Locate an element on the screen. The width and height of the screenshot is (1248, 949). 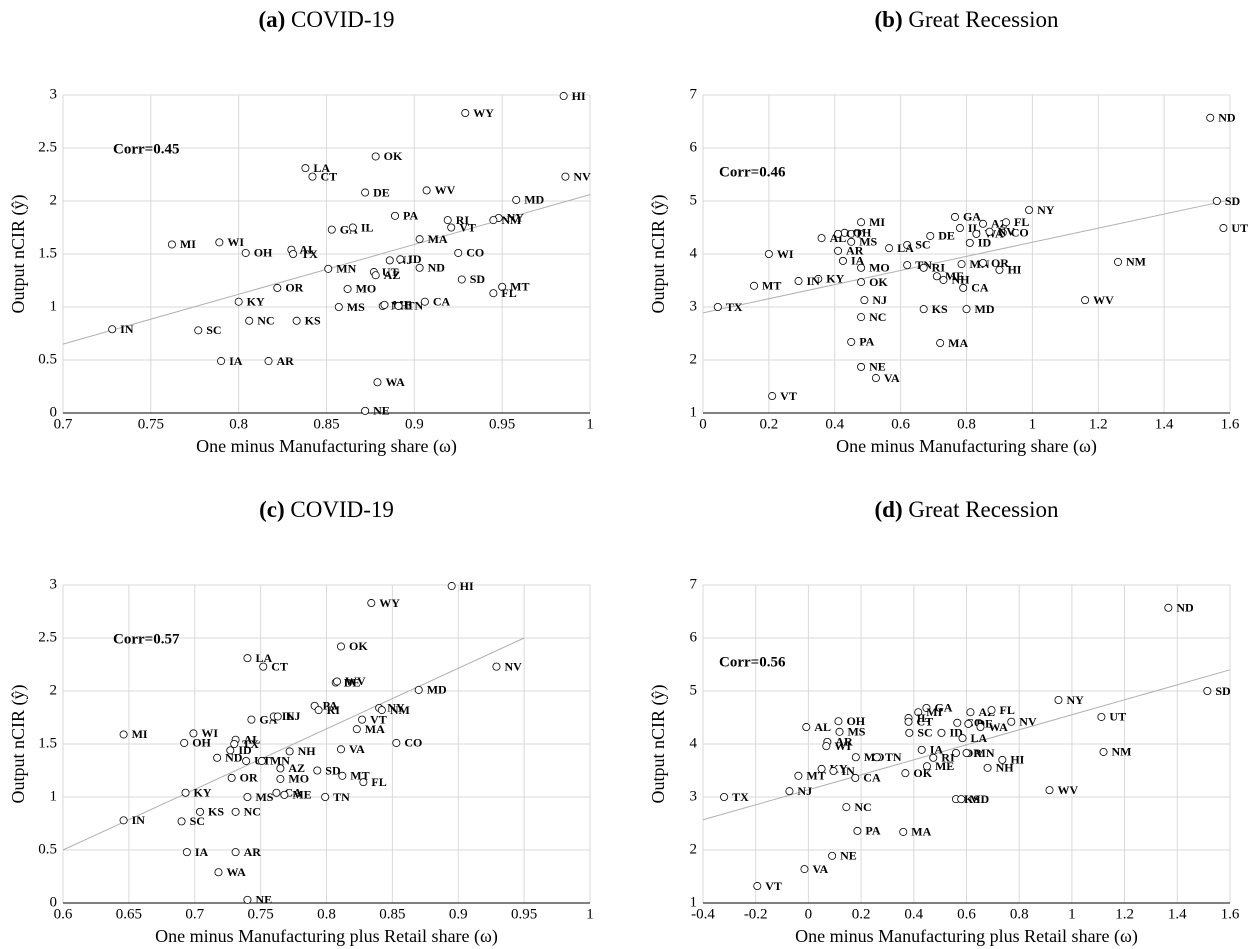
point-label: ND is located at coordinates (1185, 608).